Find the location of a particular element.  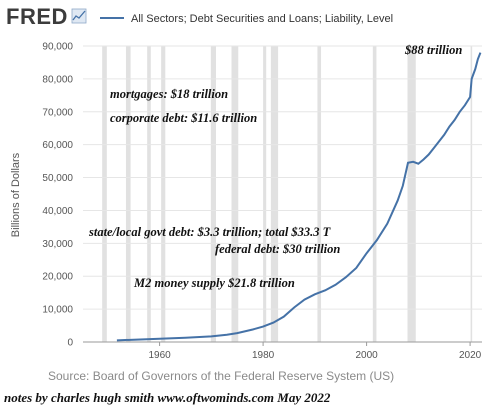

annotation-m2: M2 money supply $21.8 trillion is located at coordinates (214, 283).